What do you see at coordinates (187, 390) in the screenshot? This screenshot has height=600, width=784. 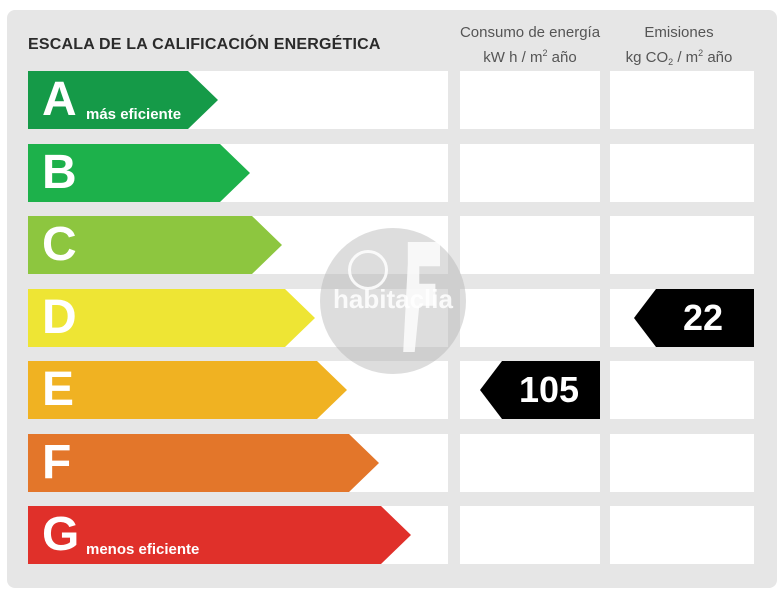 I see `rating-arrow-e: E` at bounding box center [187, 390].